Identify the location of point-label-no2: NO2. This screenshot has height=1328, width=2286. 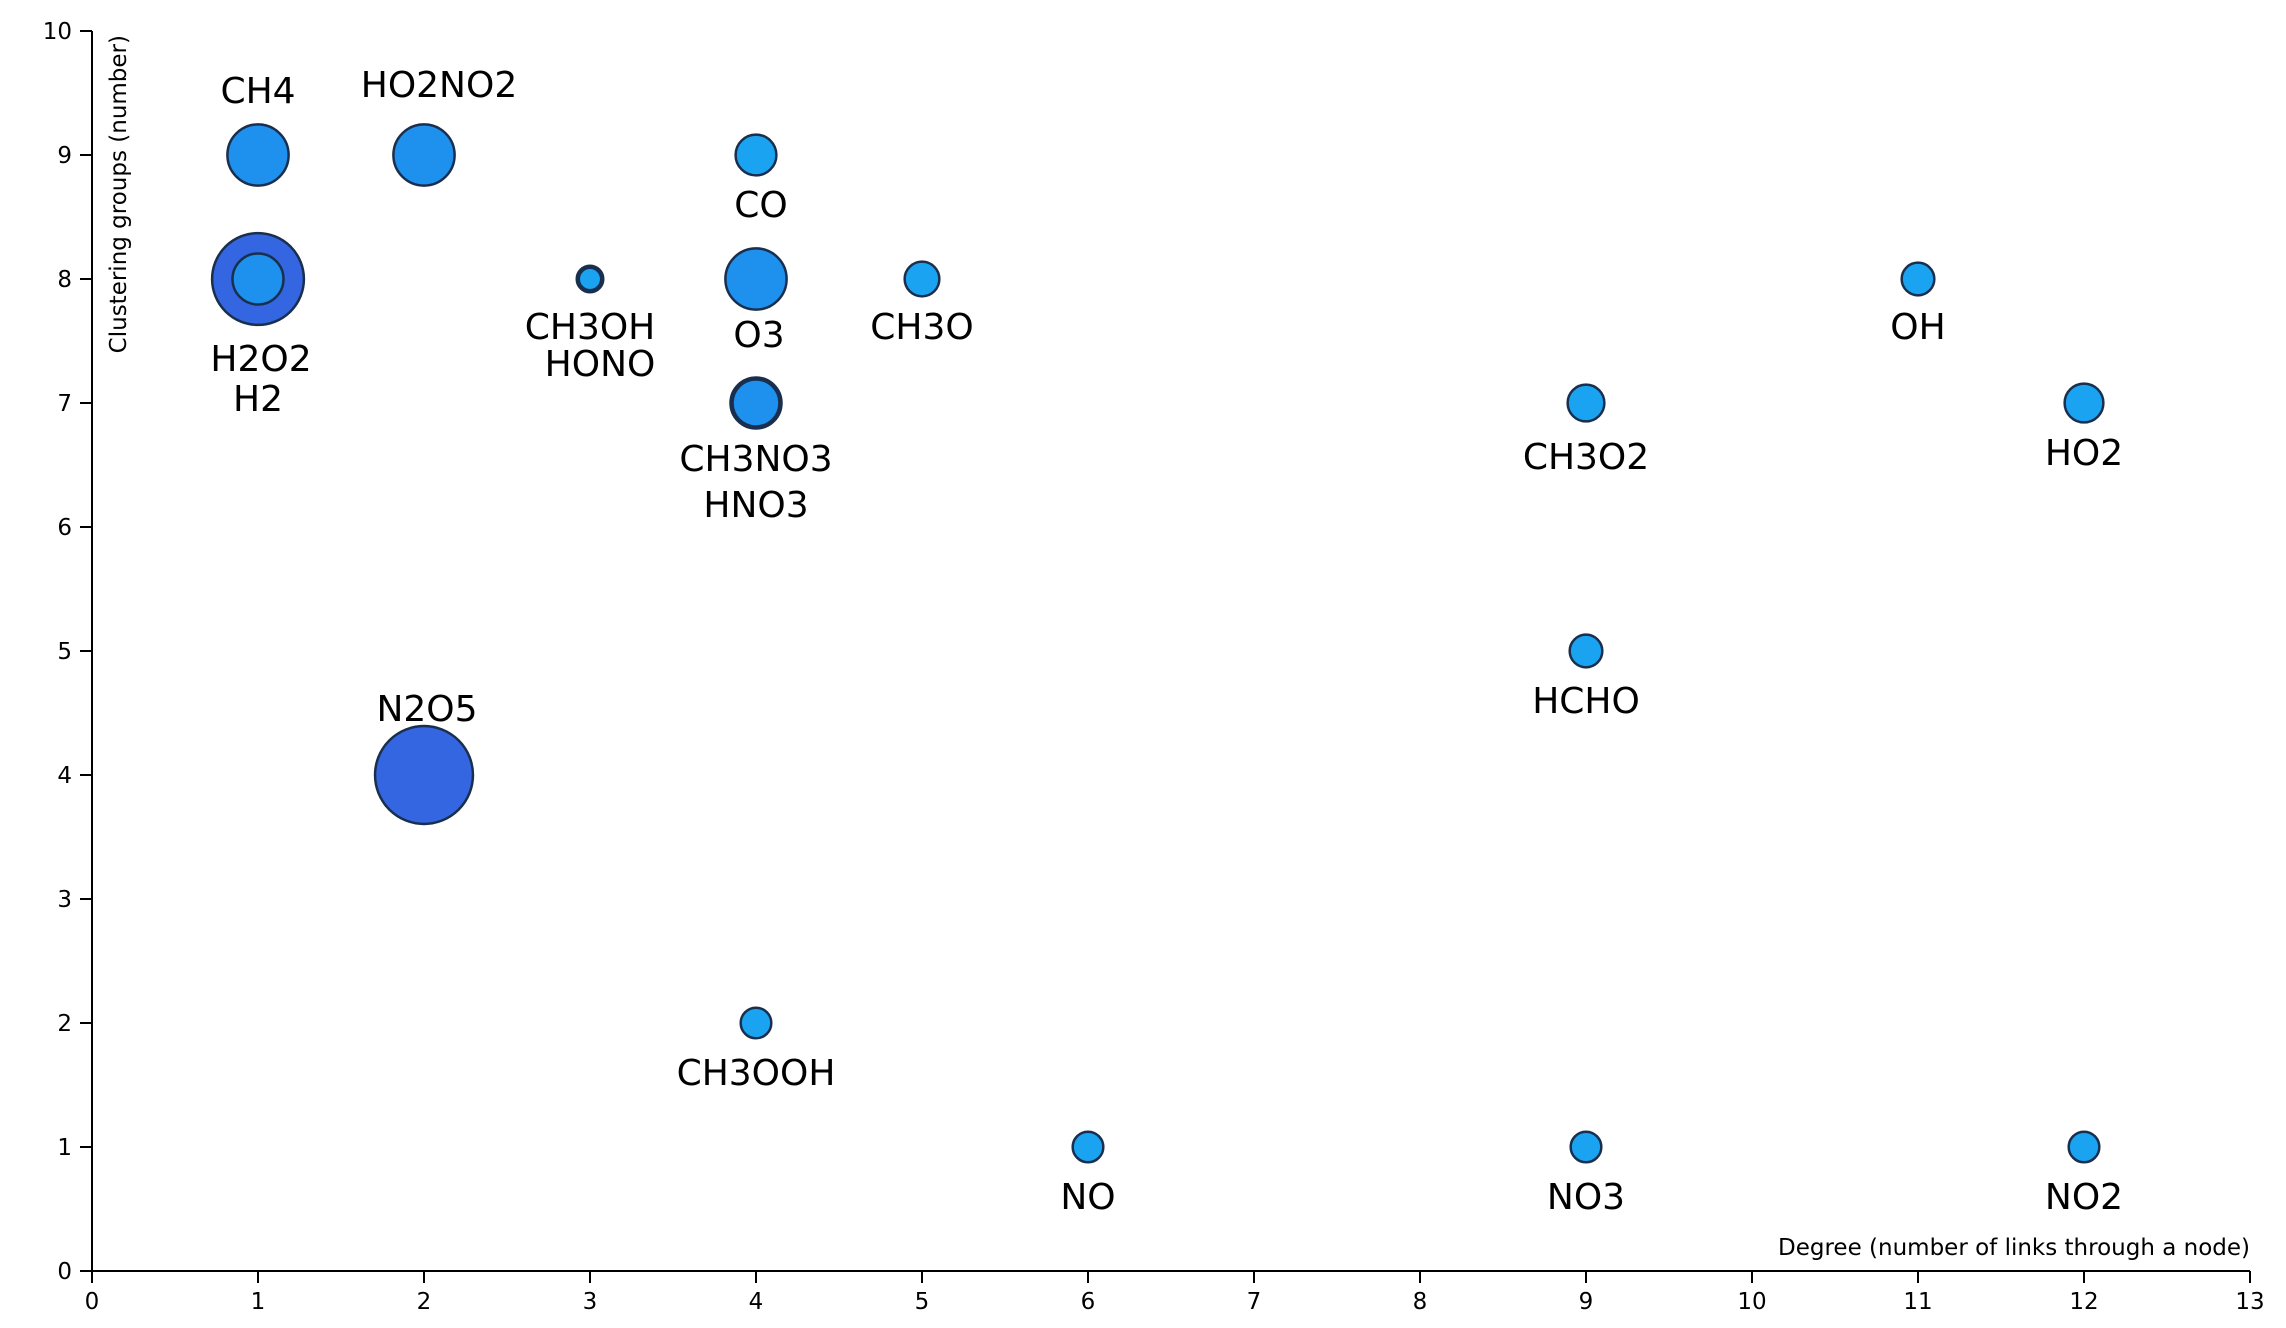
(2084, 1197).